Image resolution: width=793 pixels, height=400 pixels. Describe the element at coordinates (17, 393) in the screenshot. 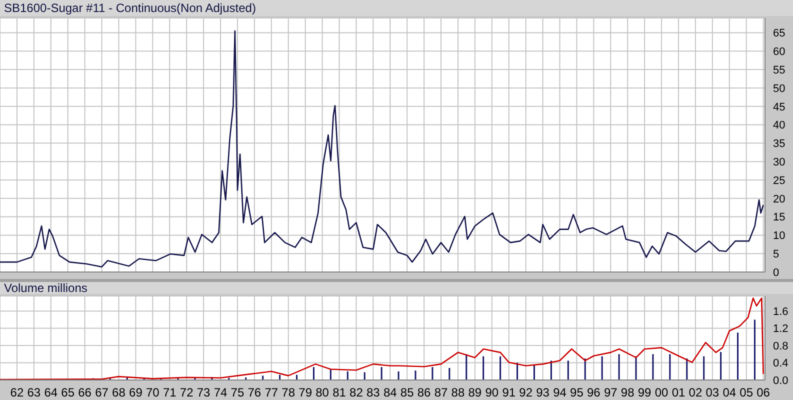

I see `x-tick-label: 62` at that location.